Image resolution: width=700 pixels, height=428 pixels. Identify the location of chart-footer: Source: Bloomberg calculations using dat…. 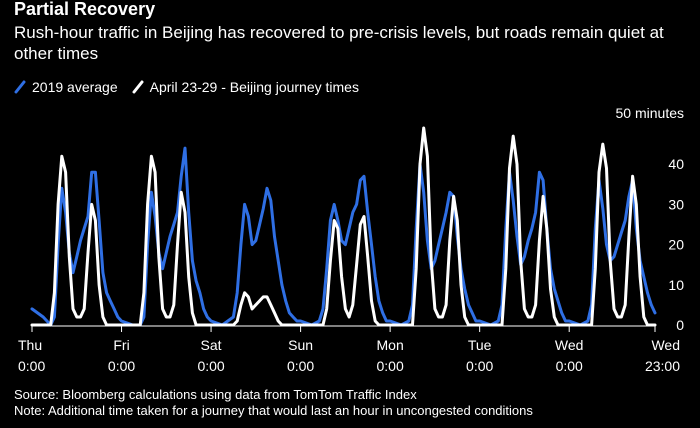
(344, 403).